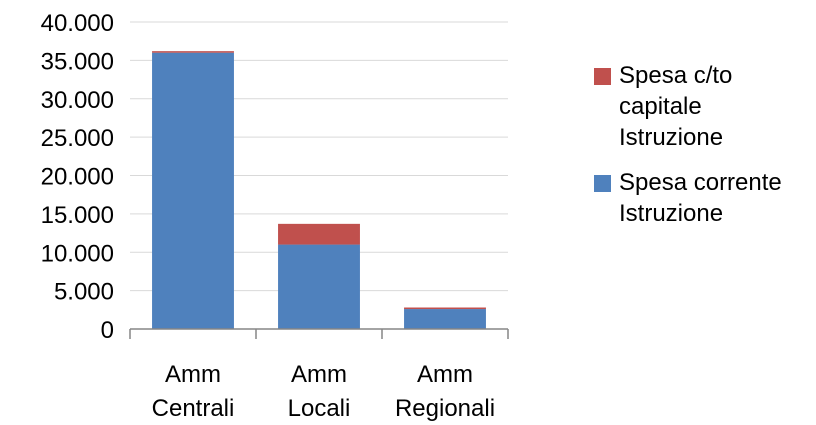 The width and height of the screenshot is (816, 425). I want to click on y-tick-label: 25.000, so click(77, 138).